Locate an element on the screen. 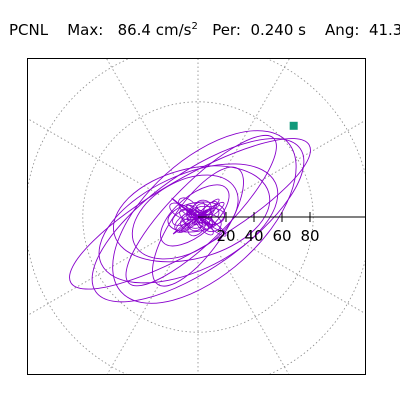 This screenshot has width=400, height=400. x-tick-label-60: 60 is located at coordinates (281, 236).